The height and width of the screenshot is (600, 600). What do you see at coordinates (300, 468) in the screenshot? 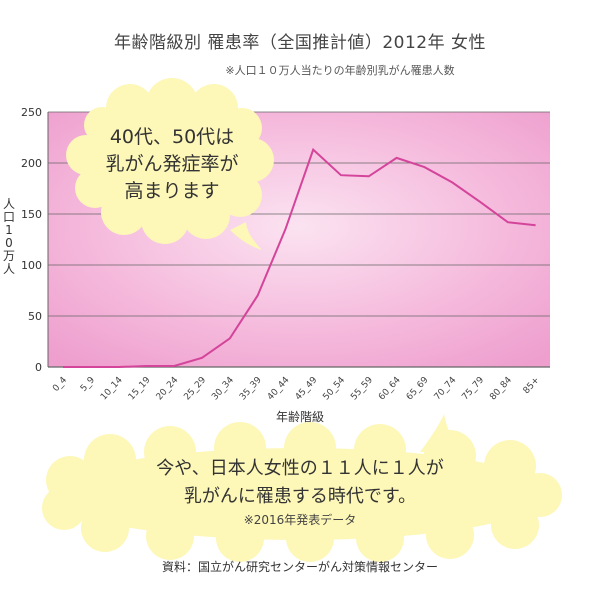
I see `callout-bottom-line-1: 今や、日本人女性の１１人に１人が` at bounding box center [300, 468].